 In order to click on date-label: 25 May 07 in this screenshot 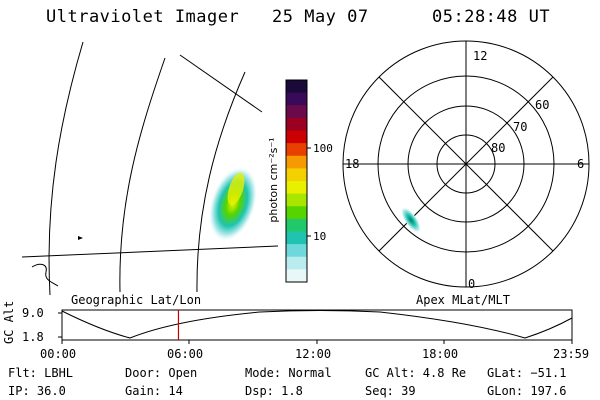, I will do `click(320, 17)`.